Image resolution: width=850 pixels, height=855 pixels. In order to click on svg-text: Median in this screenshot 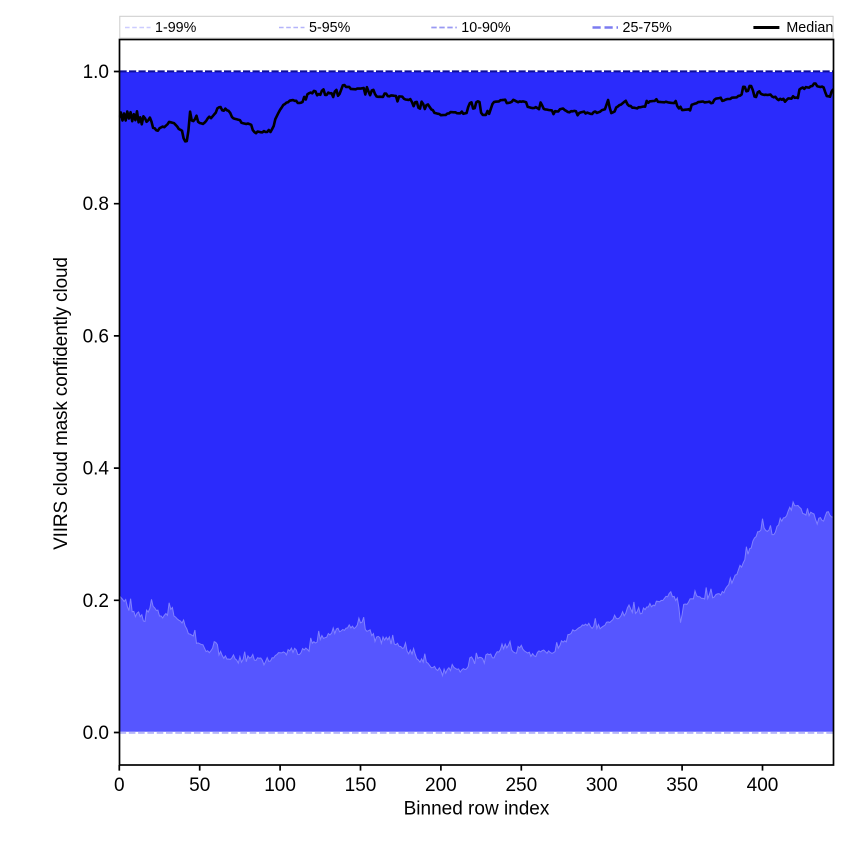, I will do `click(809, 28)`.